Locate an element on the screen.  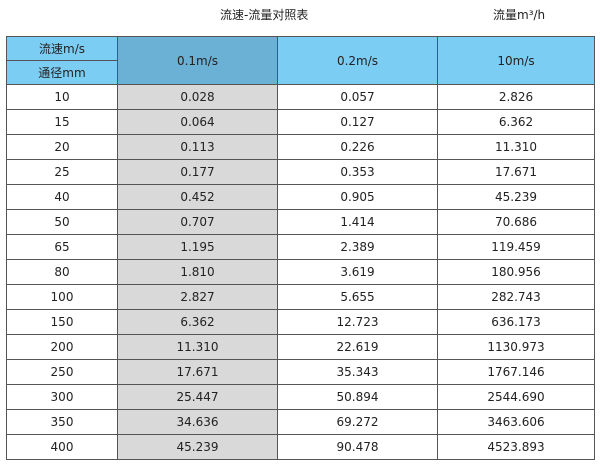
flow-cell: 636.173 is located at coordinates (516, 322).